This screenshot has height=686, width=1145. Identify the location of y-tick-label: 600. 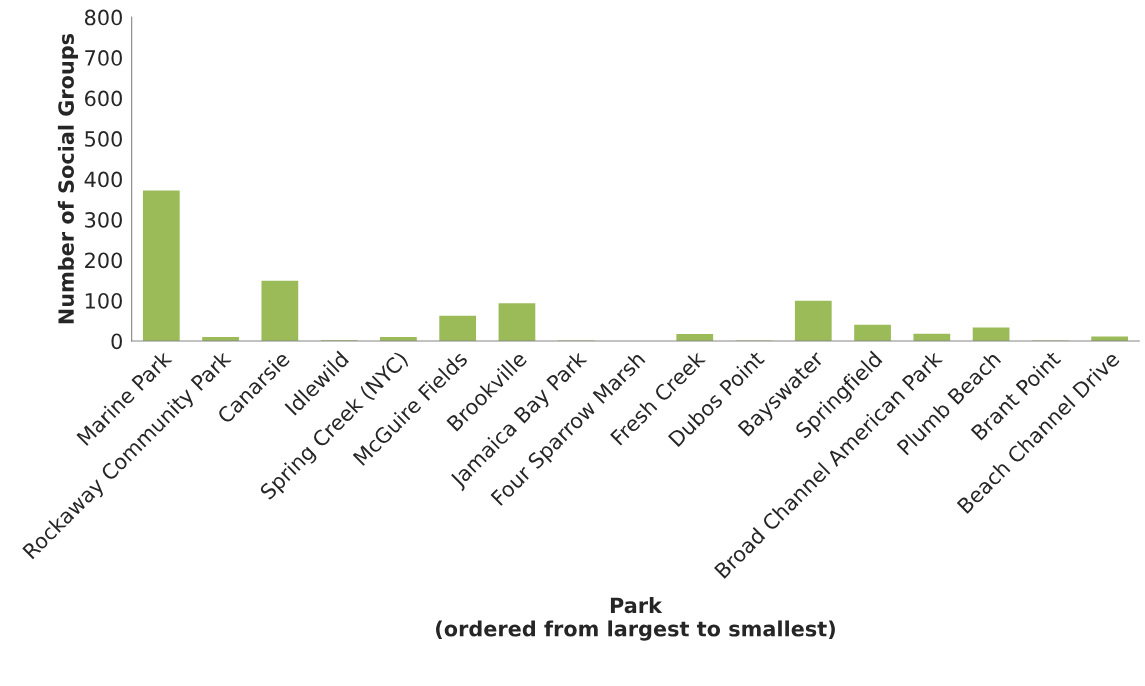
(103, 98).